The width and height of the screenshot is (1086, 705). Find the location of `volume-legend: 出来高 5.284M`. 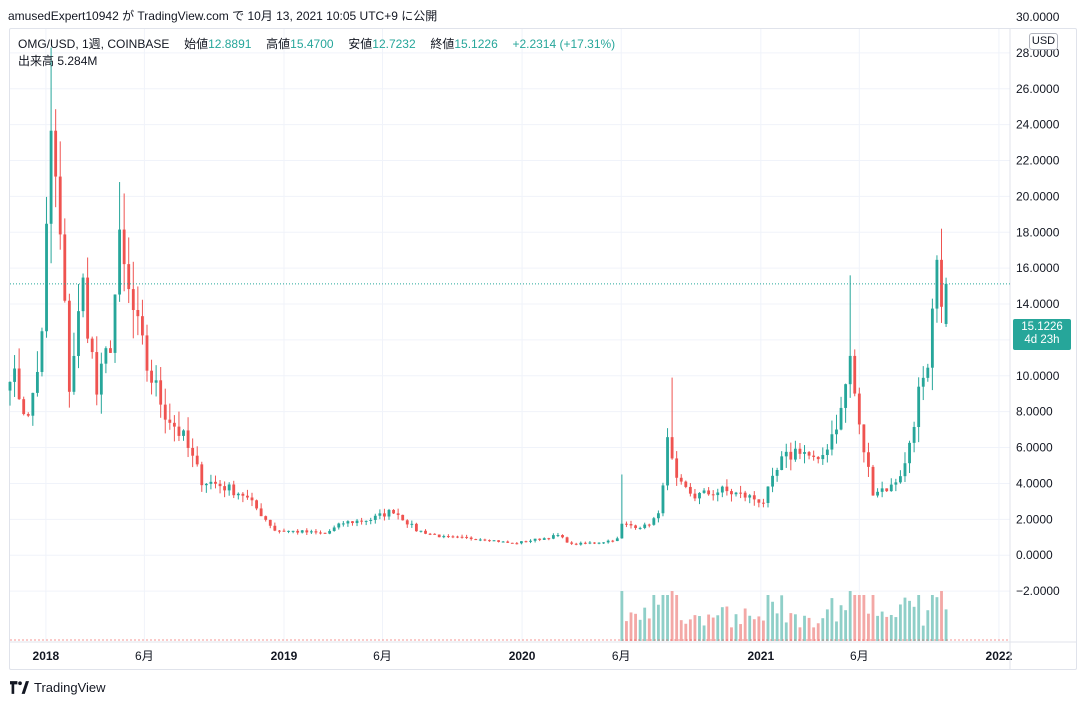

volume-legend: 出来高 5.284M is located at coordinates (57, 60).